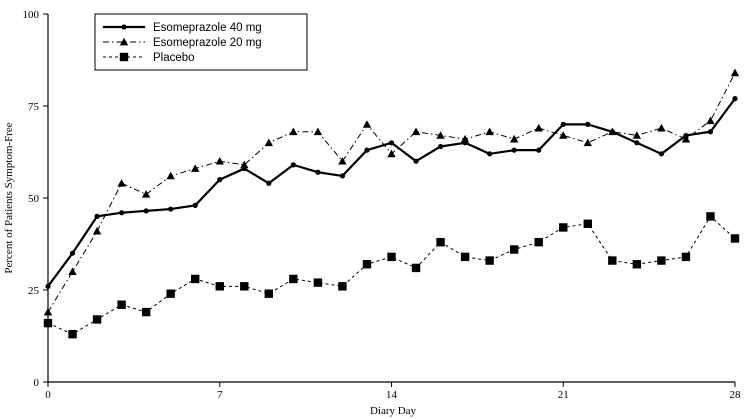 The image size is (756, 419). Describe the element at coordinates (9, 197) in the screenshot. I see `y-axis-label: Percent of Patients Symptom-Free` at that location.